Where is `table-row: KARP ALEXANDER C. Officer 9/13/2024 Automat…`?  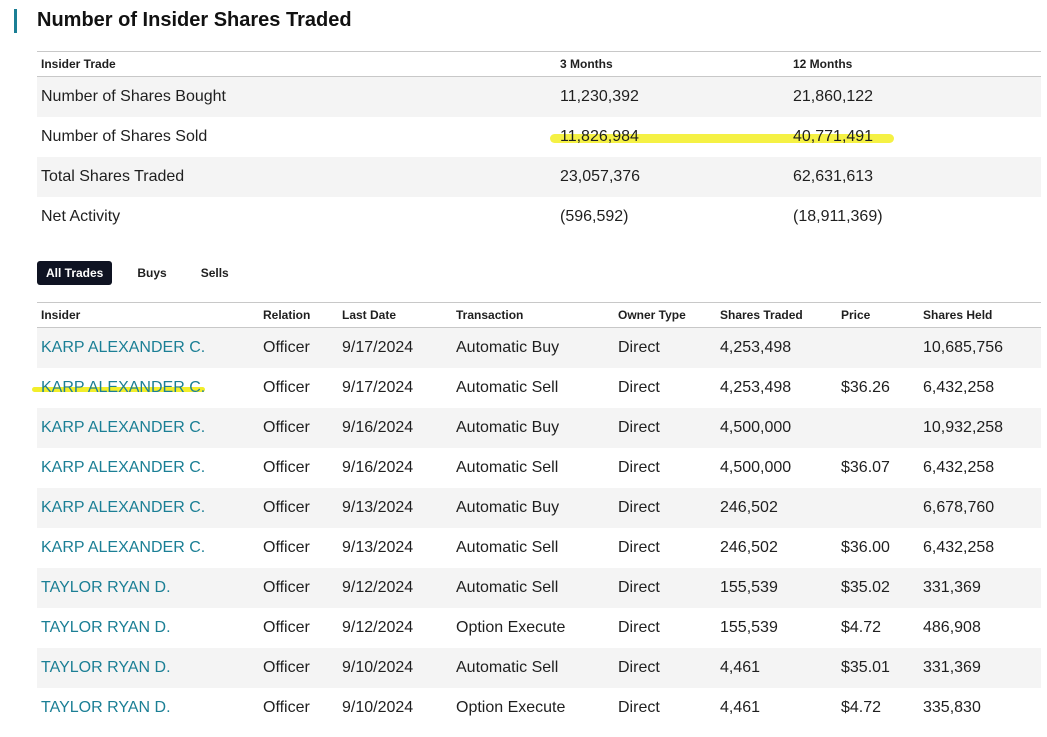 table-row: KARP ALEXANDER C. Officer 9/13/2024 Automat… is located at coordinates (539, 508).